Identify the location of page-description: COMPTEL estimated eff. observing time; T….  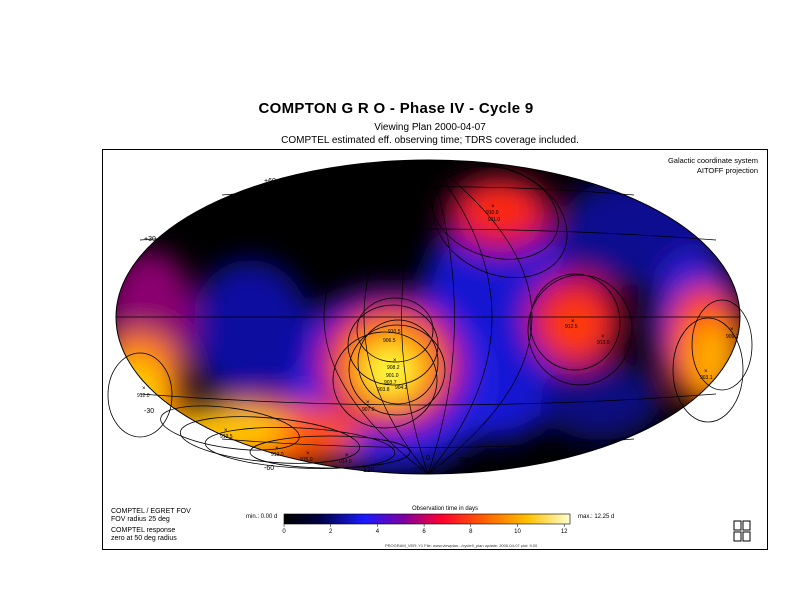
(430, 140).